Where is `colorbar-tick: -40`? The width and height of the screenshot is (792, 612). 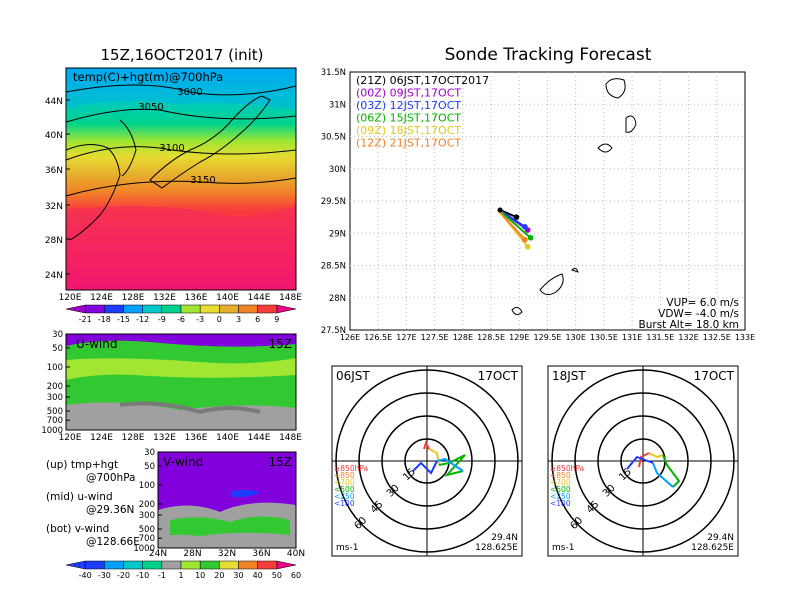 colorbar-tick: -40 is located at coordinates (85, 575).